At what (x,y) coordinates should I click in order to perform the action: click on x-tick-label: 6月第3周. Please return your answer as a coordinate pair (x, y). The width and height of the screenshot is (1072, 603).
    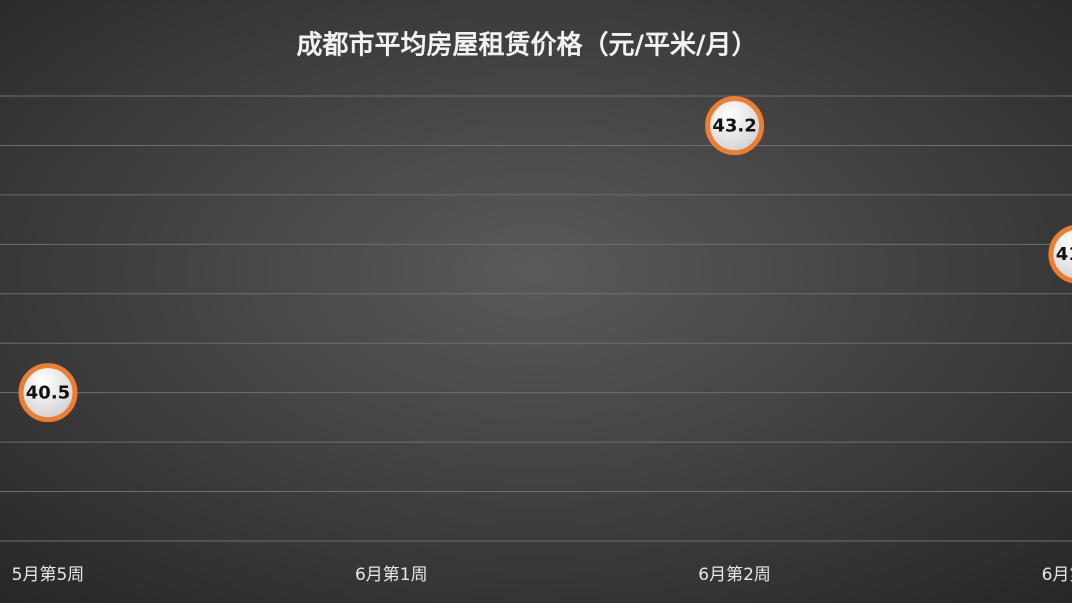
    Looking at the image, I should click on (1057, 575).